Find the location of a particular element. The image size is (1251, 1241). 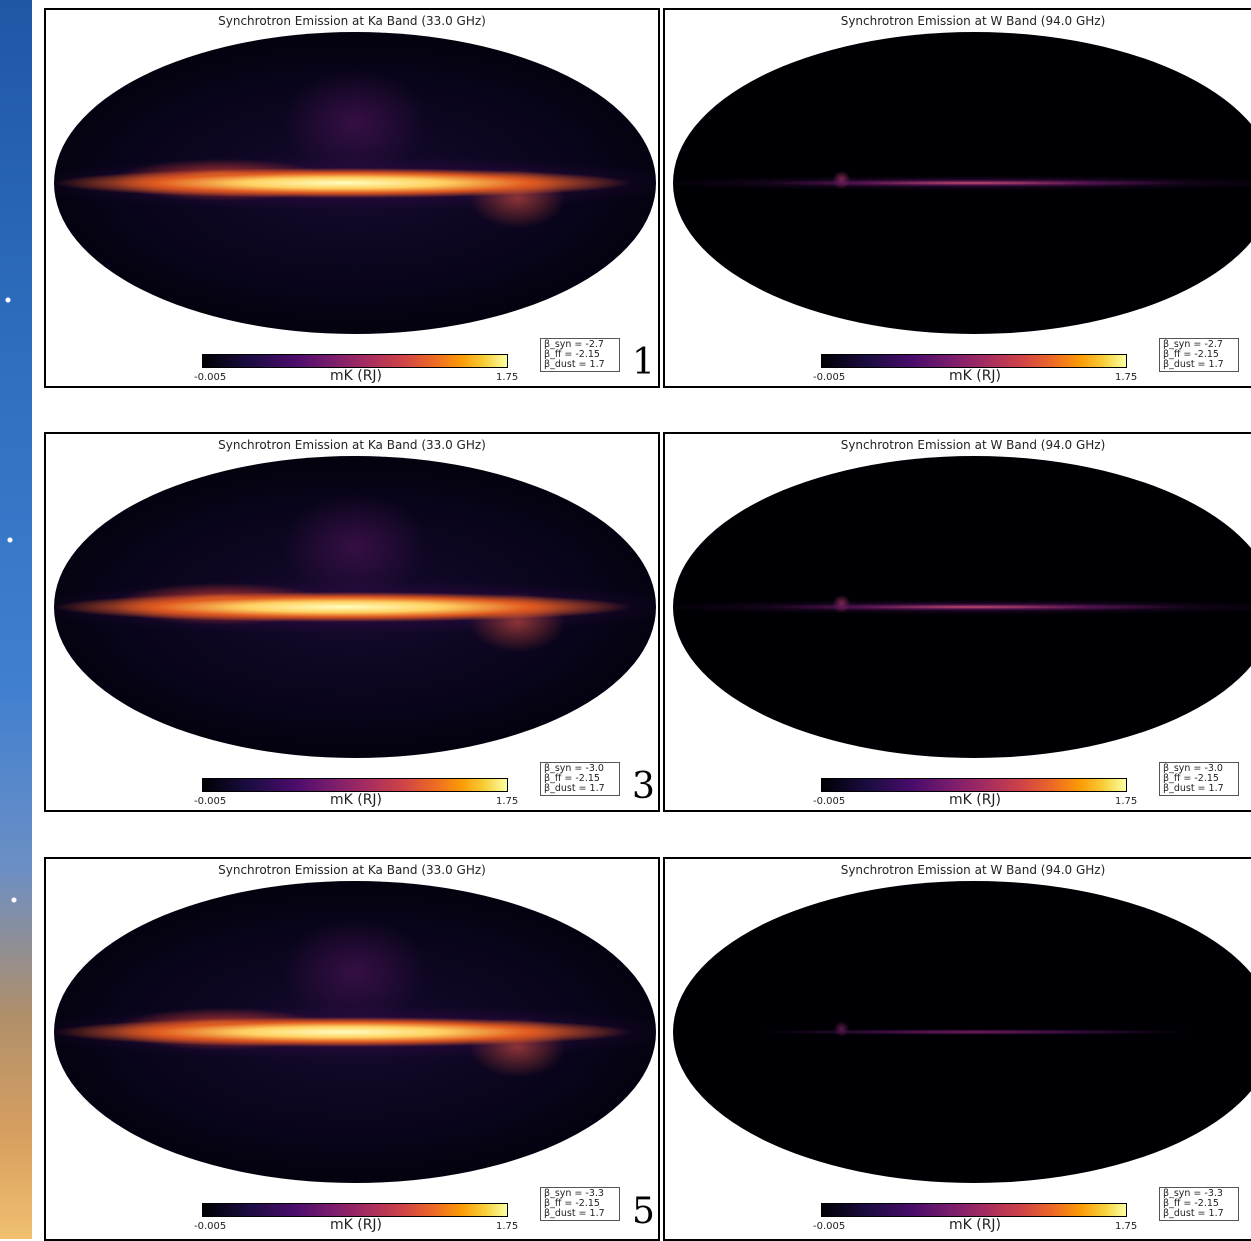

panel-number: 5 is located at coordinates (643, 1211).